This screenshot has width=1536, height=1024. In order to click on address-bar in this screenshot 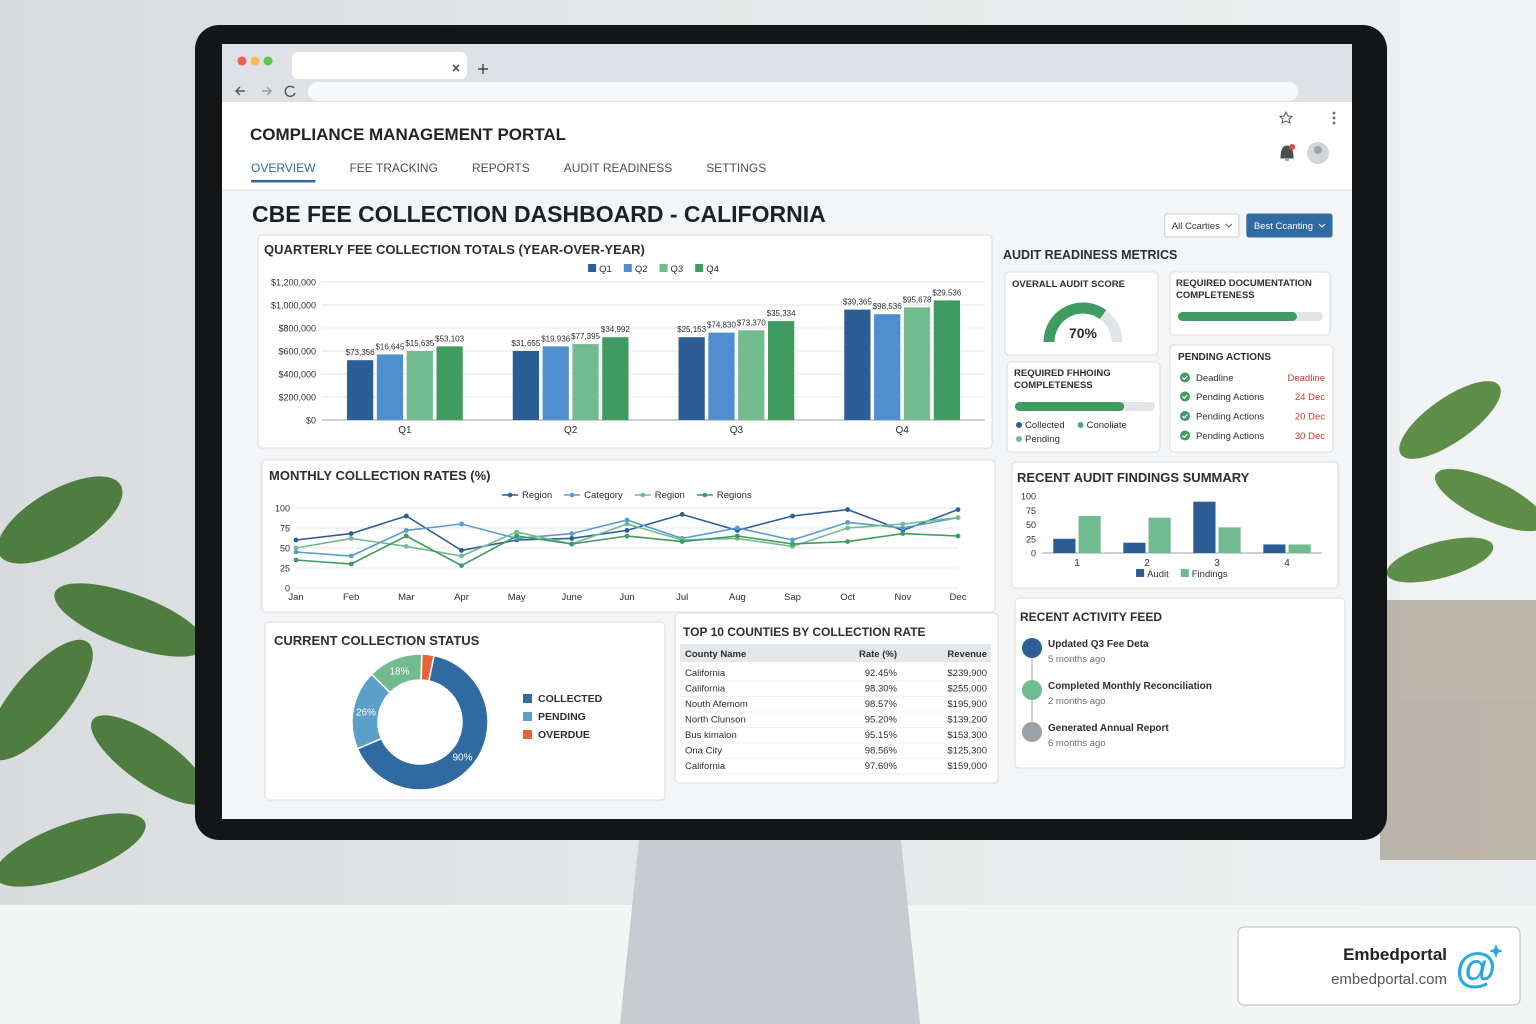, I will do `click(803, 91)`.